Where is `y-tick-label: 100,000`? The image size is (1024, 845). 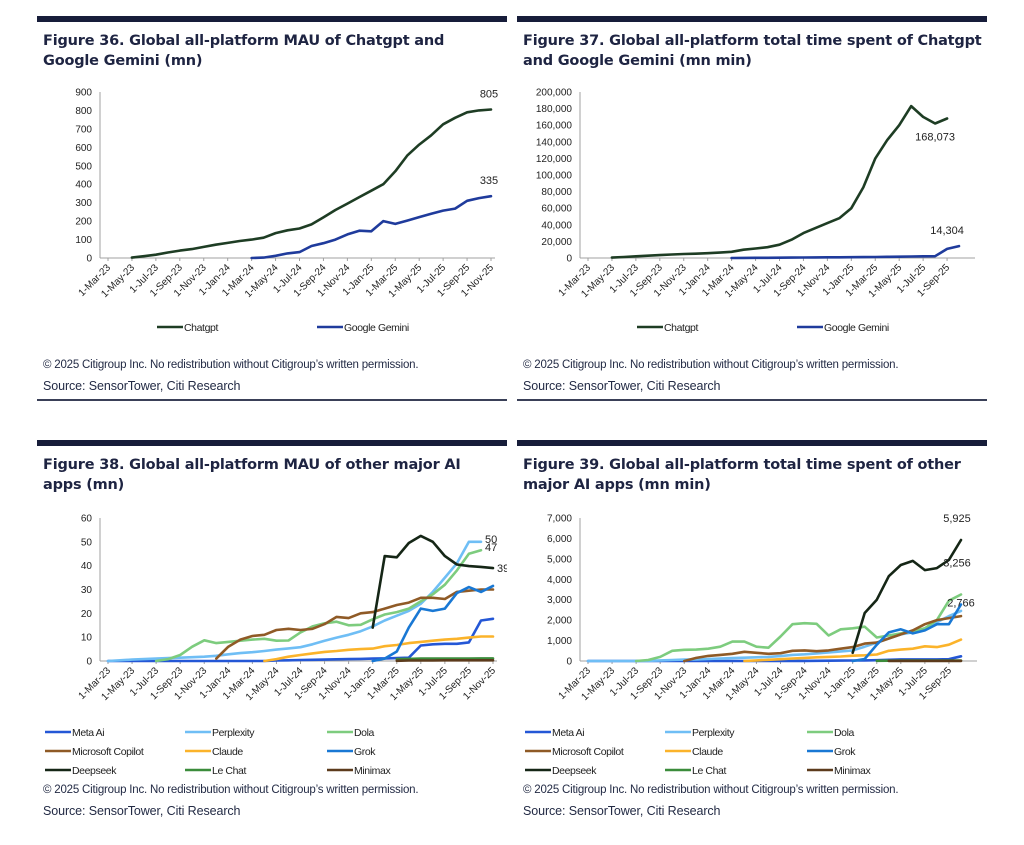
y-tick-label: 100,000 is located at coordinates (554, 176).